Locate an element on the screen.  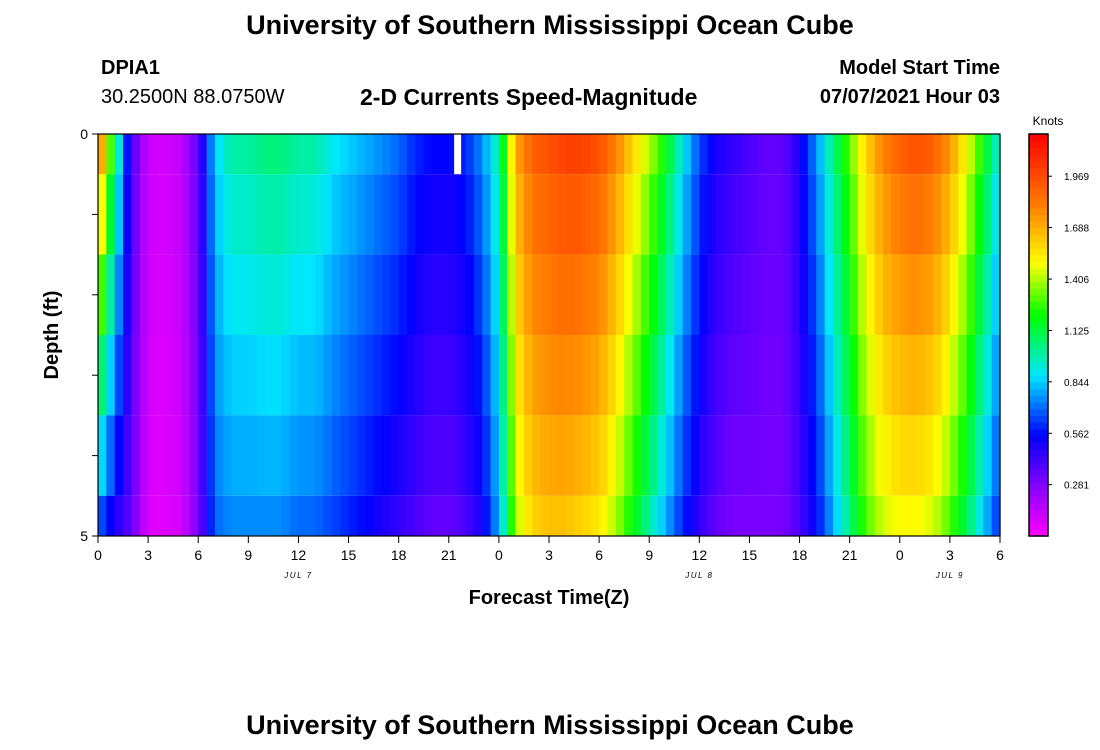
colorbar-tick-label: 0.844 is located at coordinates (1076, 383).